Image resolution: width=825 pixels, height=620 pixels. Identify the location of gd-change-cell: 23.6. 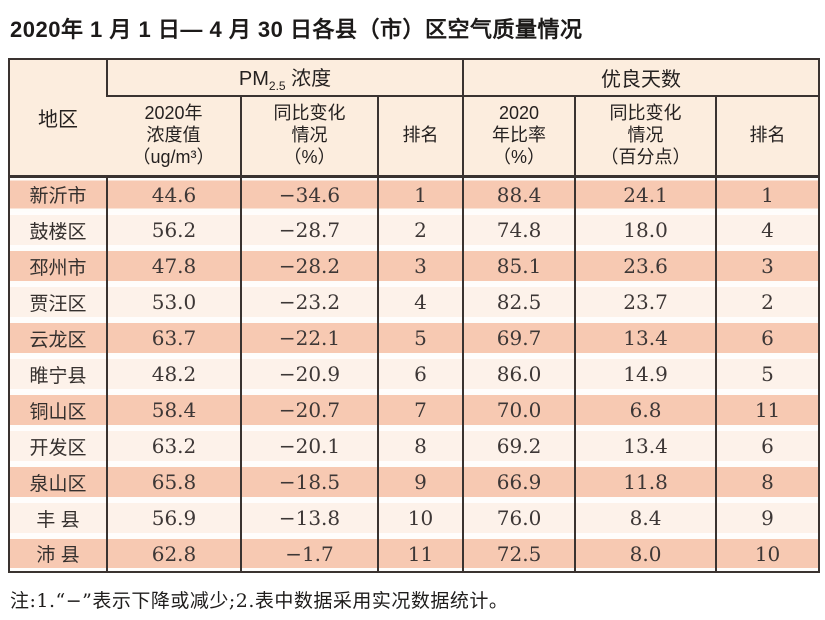
(645, 266).